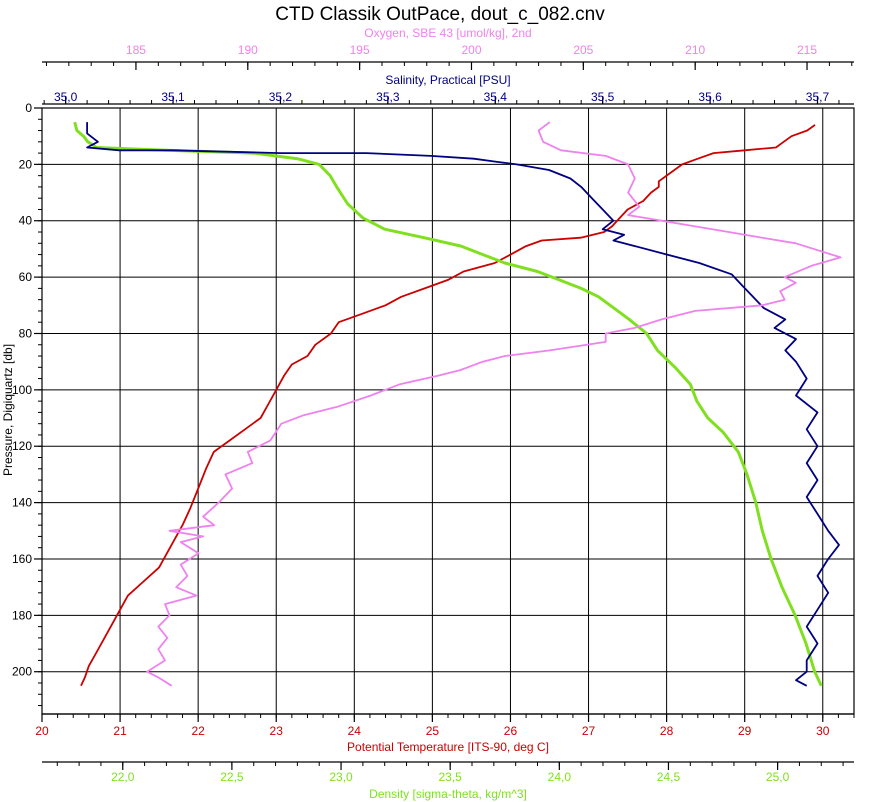 This screenshot has width=880, height=802. What do you see at coordinates (451, 777) in the screenshot?
I see `density-tick-label: 23,5` at bounding box center [451, 777].